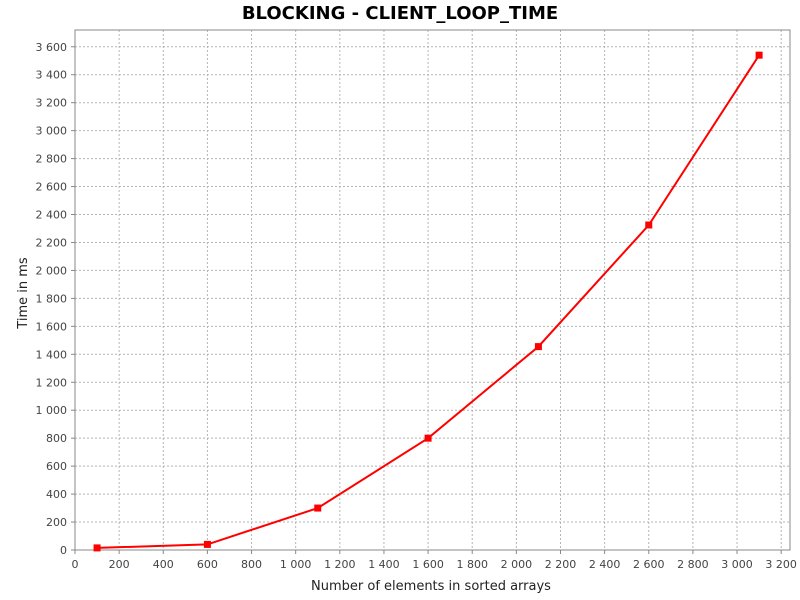 Image resolution: width=800 pixels, height=600 pixels. What do you see at coordinates (517, 564) in the screenshot?
I see `x-tick-label: 2 000` at bounding box center [517, 564].